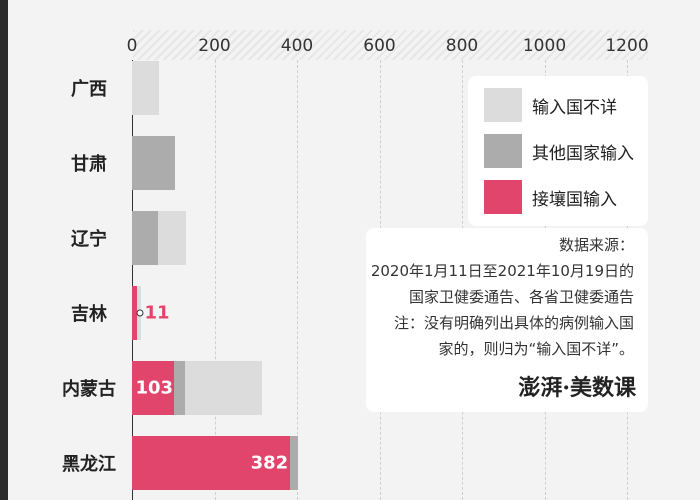 Image resolution: width=700 pixels, height=500 pixels. Describe the element at coordinates (536, 349) in the screenshot. I see `note-line-5: 家的，则归为“输入国不详”。` at that location.